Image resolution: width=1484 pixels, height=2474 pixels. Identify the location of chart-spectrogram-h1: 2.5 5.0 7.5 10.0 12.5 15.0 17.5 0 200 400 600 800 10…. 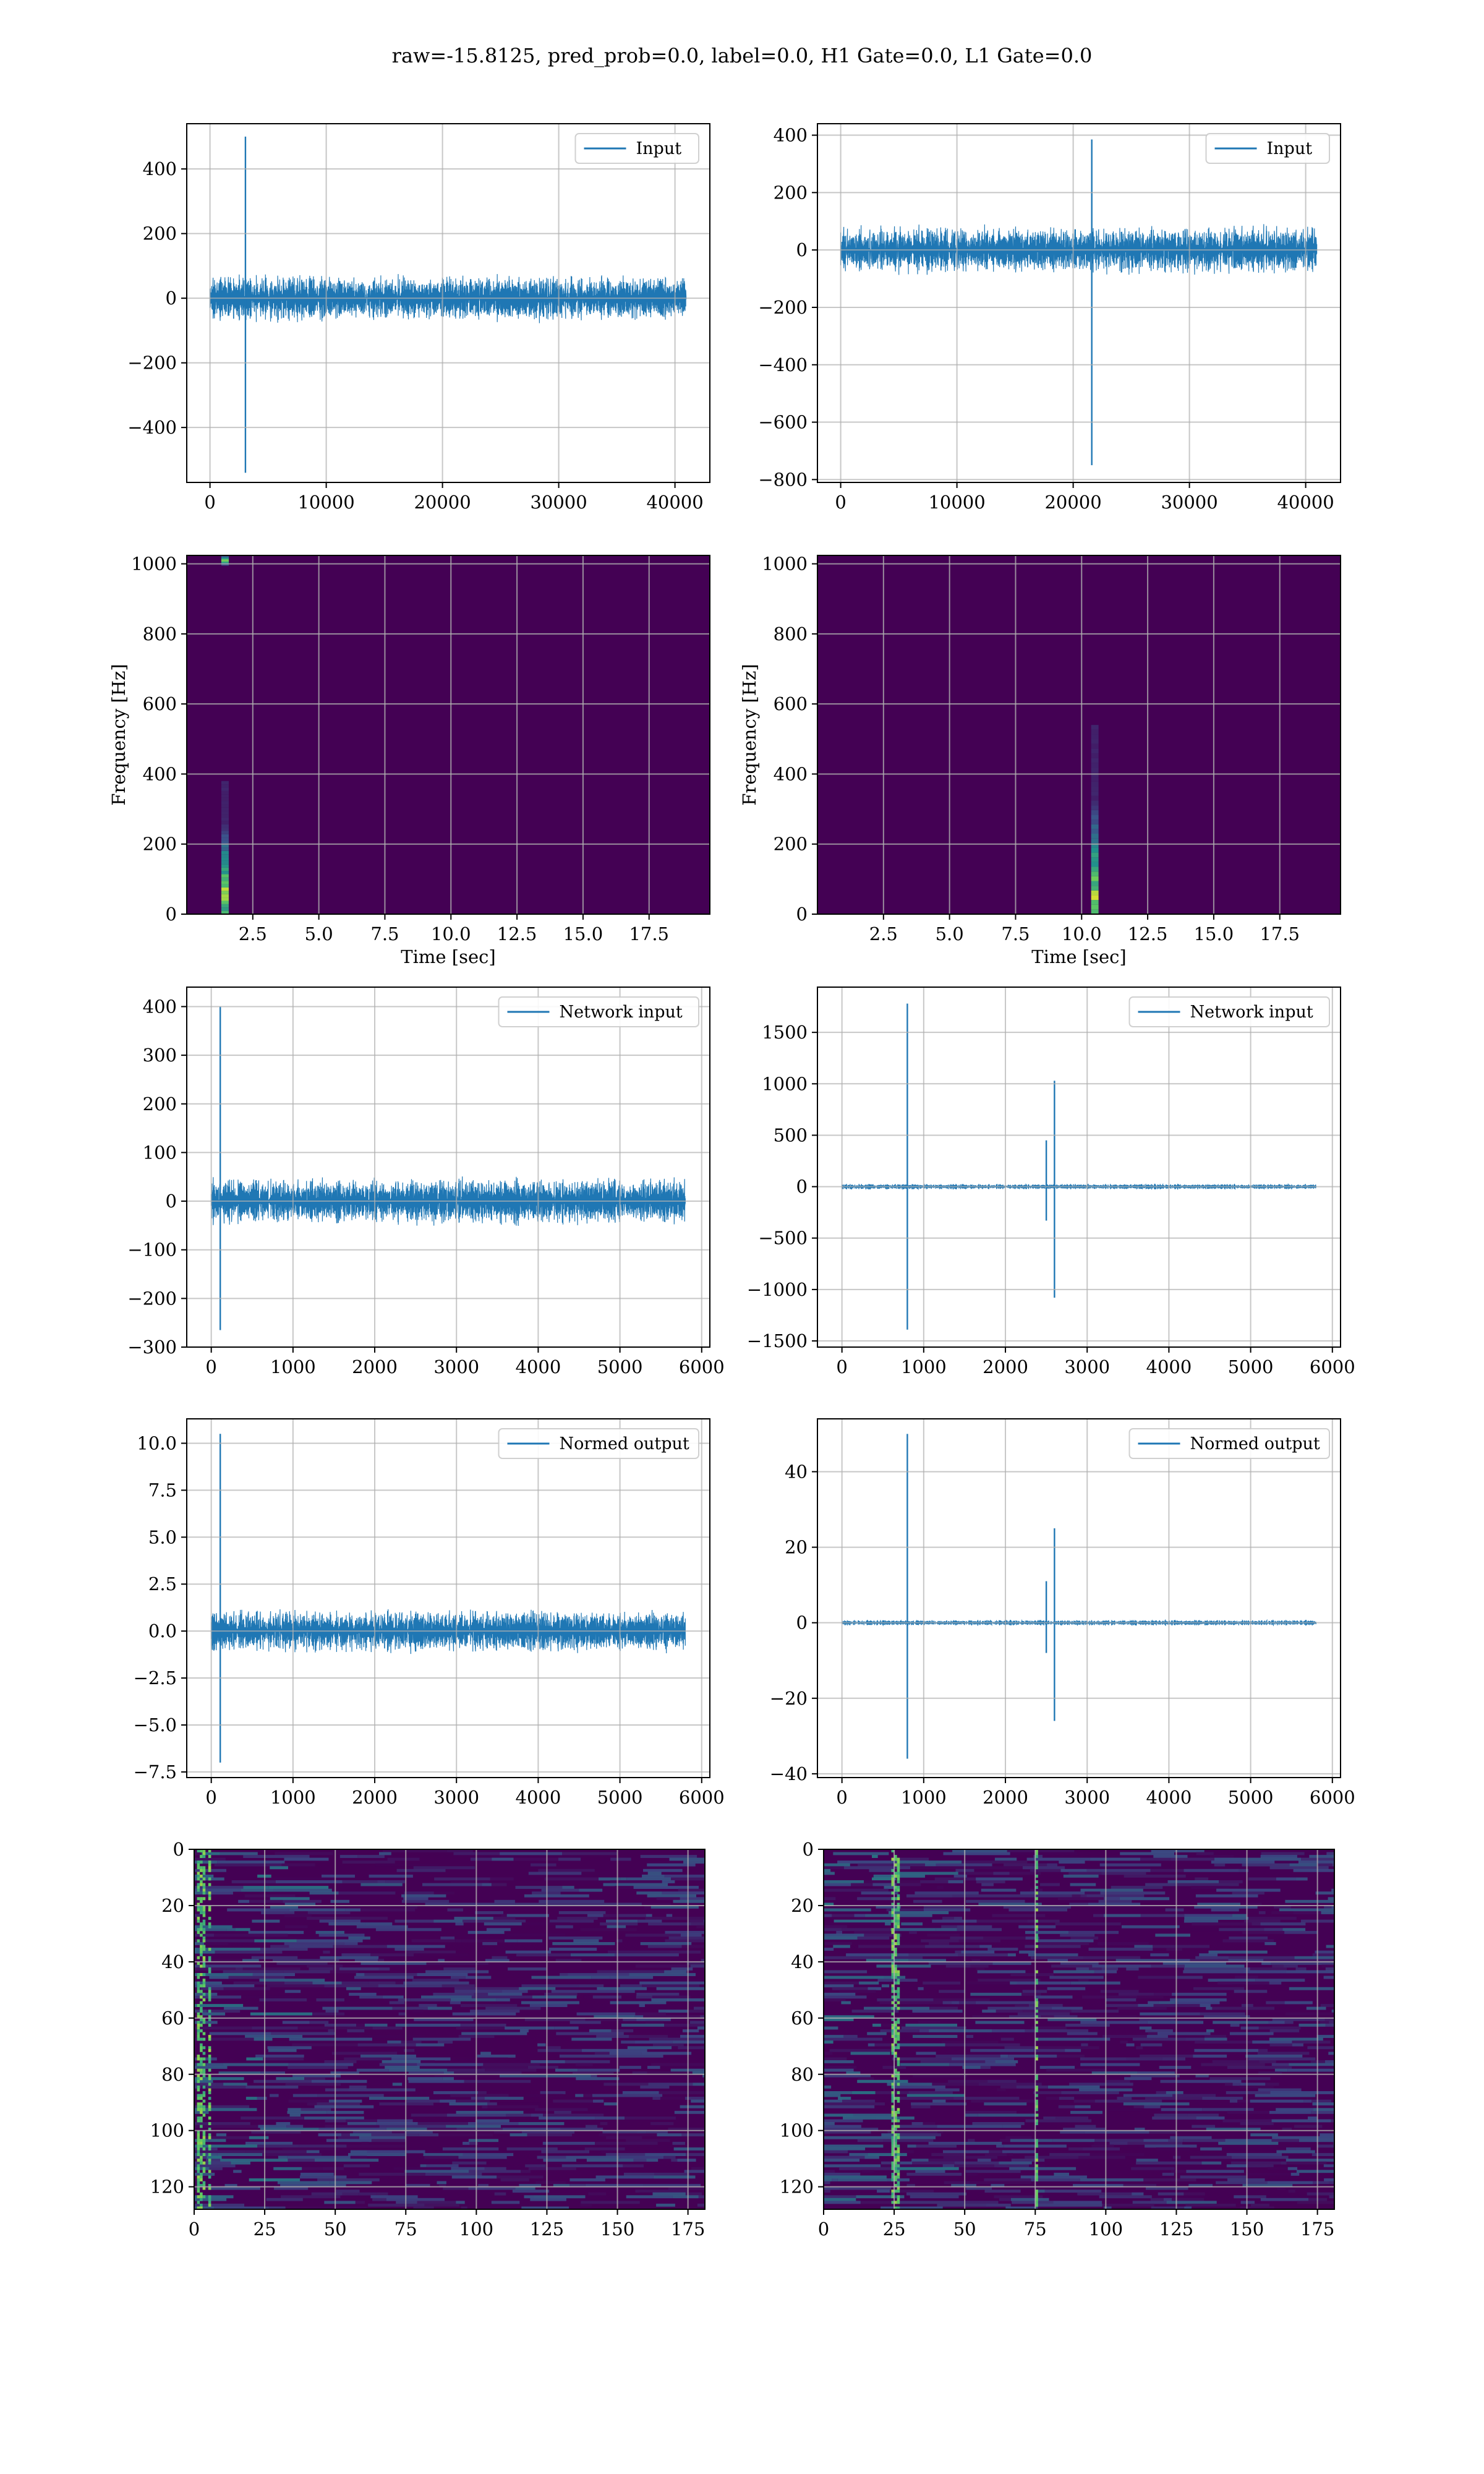
(409, 761).